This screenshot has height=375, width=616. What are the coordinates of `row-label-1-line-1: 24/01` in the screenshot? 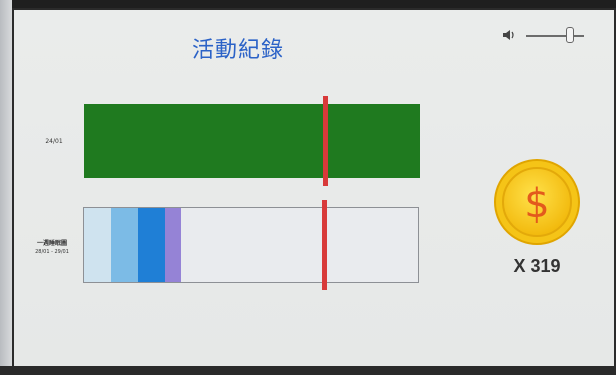 It's located at (54, 141).